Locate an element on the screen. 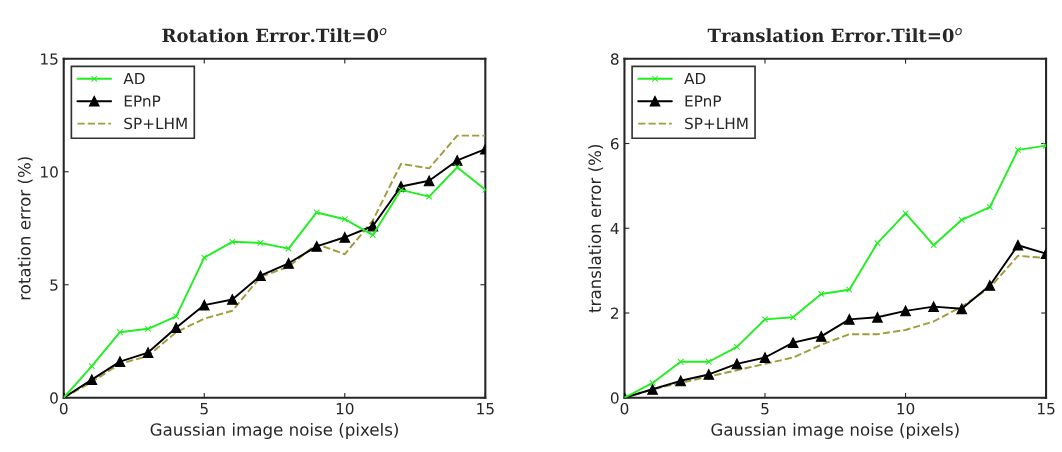 The height and width of the screenshot is (452, 1062). y-tick-label: 4 is located at coordinates (614, 228).